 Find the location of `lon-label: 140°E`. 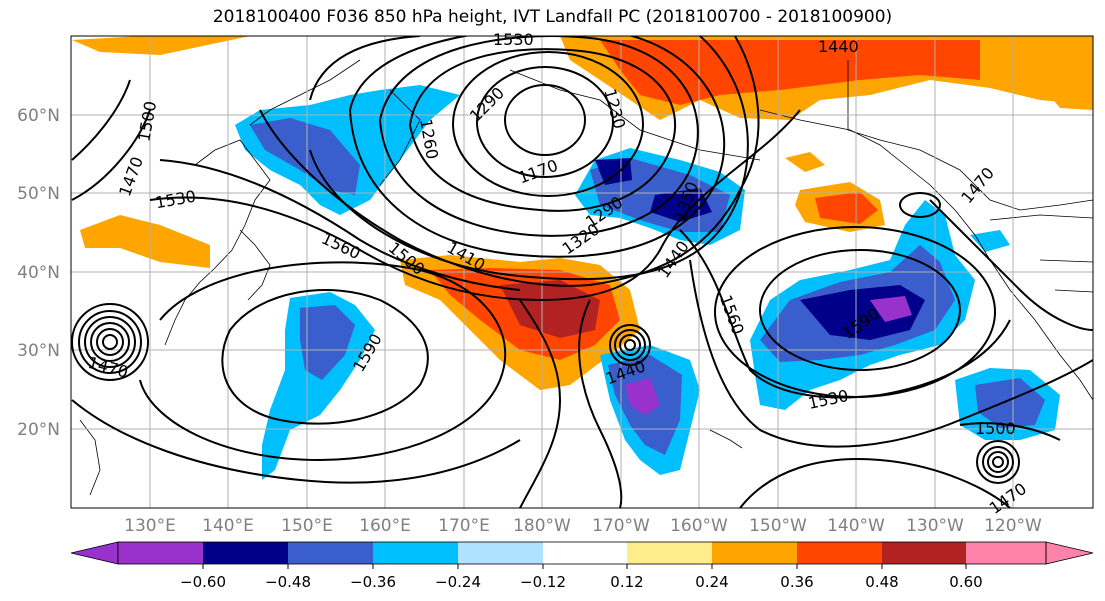

lon-label: 140°E is located at coordinates (228, 526).